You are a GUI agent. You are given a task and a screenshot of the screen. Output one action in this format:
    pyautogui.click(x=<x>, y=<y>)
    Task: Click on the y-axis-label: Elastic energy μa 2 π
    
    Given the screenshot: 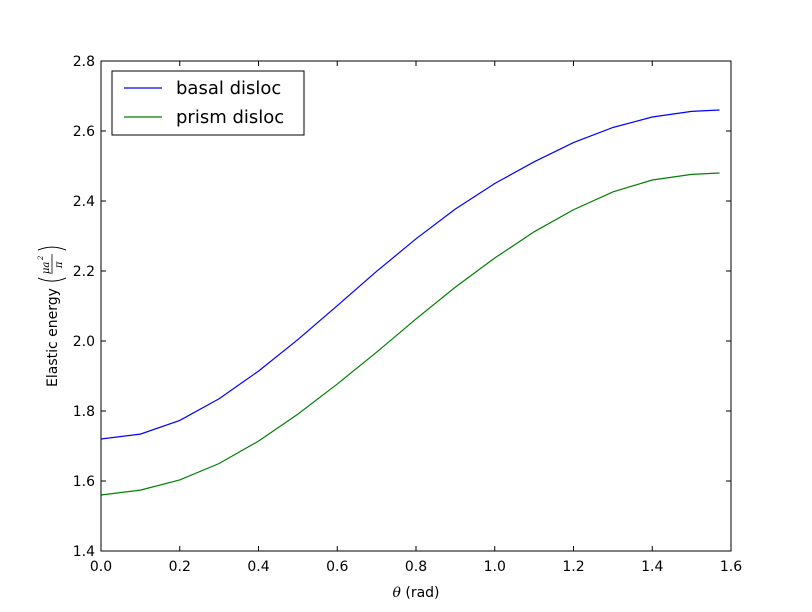 What is the action you would take?
    pyautogui.click(x=52, y=316)
    